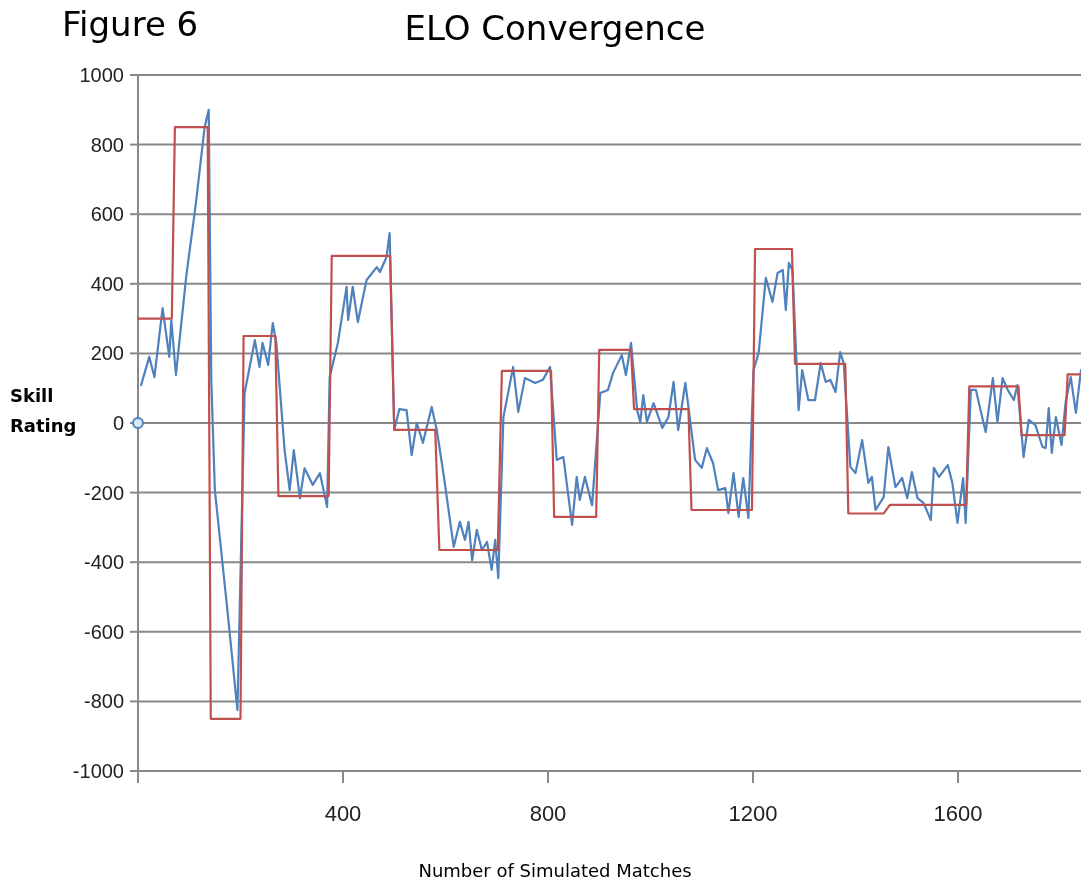 The image size is (1081, 884). I want to click on x-tick-label: 1600, so click(958, 813).